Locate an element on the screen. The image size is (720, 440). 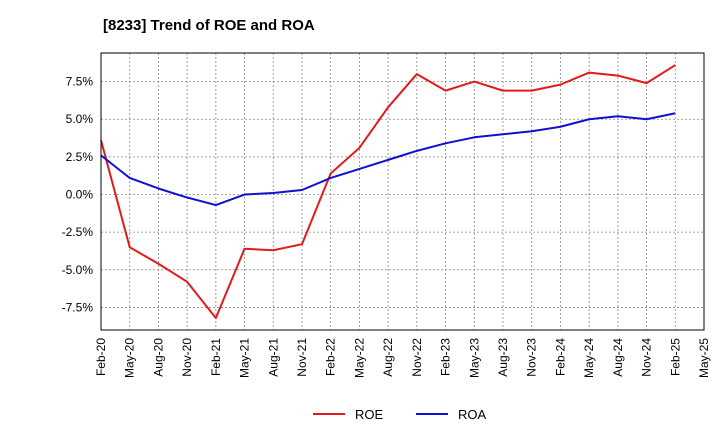
y-tick-label: 2.5% is located at coordinates (80, 157).